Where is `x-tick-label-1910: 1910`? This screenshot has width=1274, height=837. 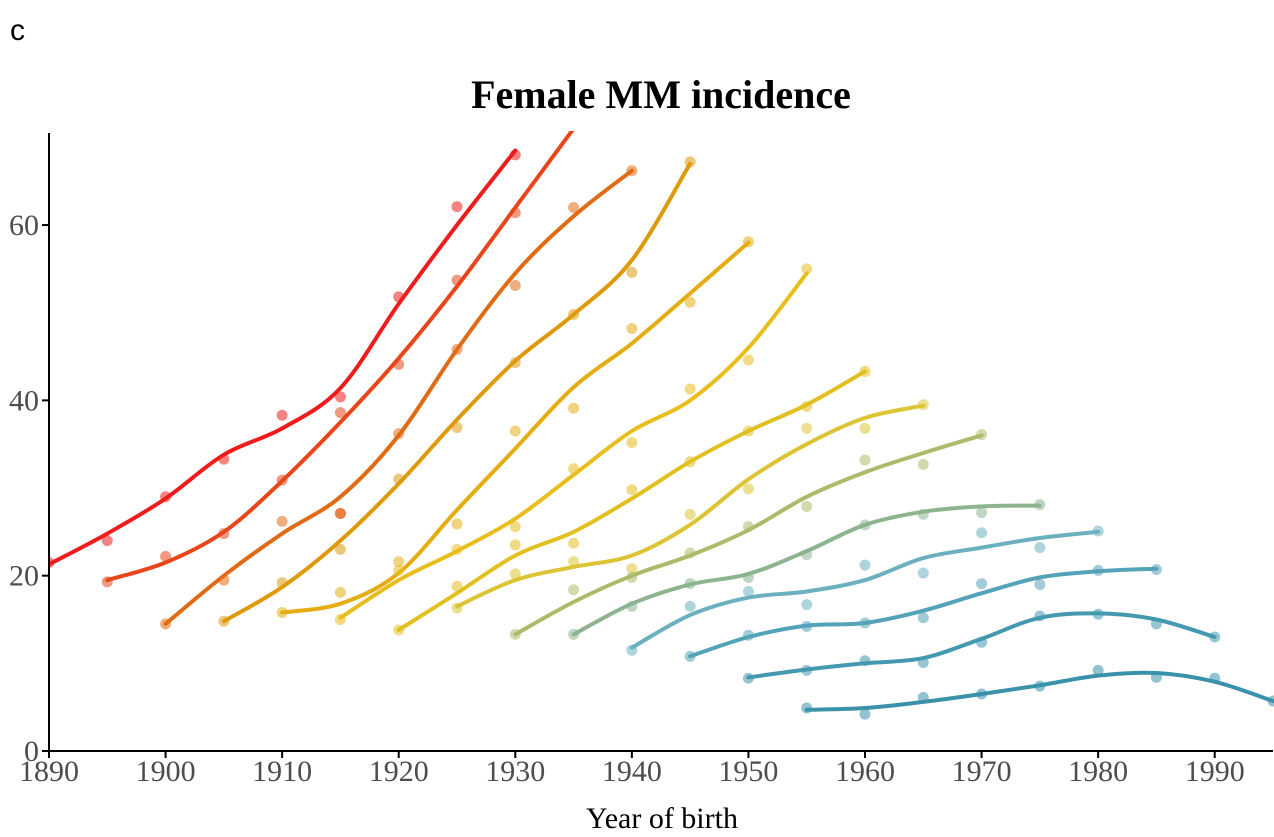 x-tick-label-1910: 1910 is located at coordinates (282, 771).